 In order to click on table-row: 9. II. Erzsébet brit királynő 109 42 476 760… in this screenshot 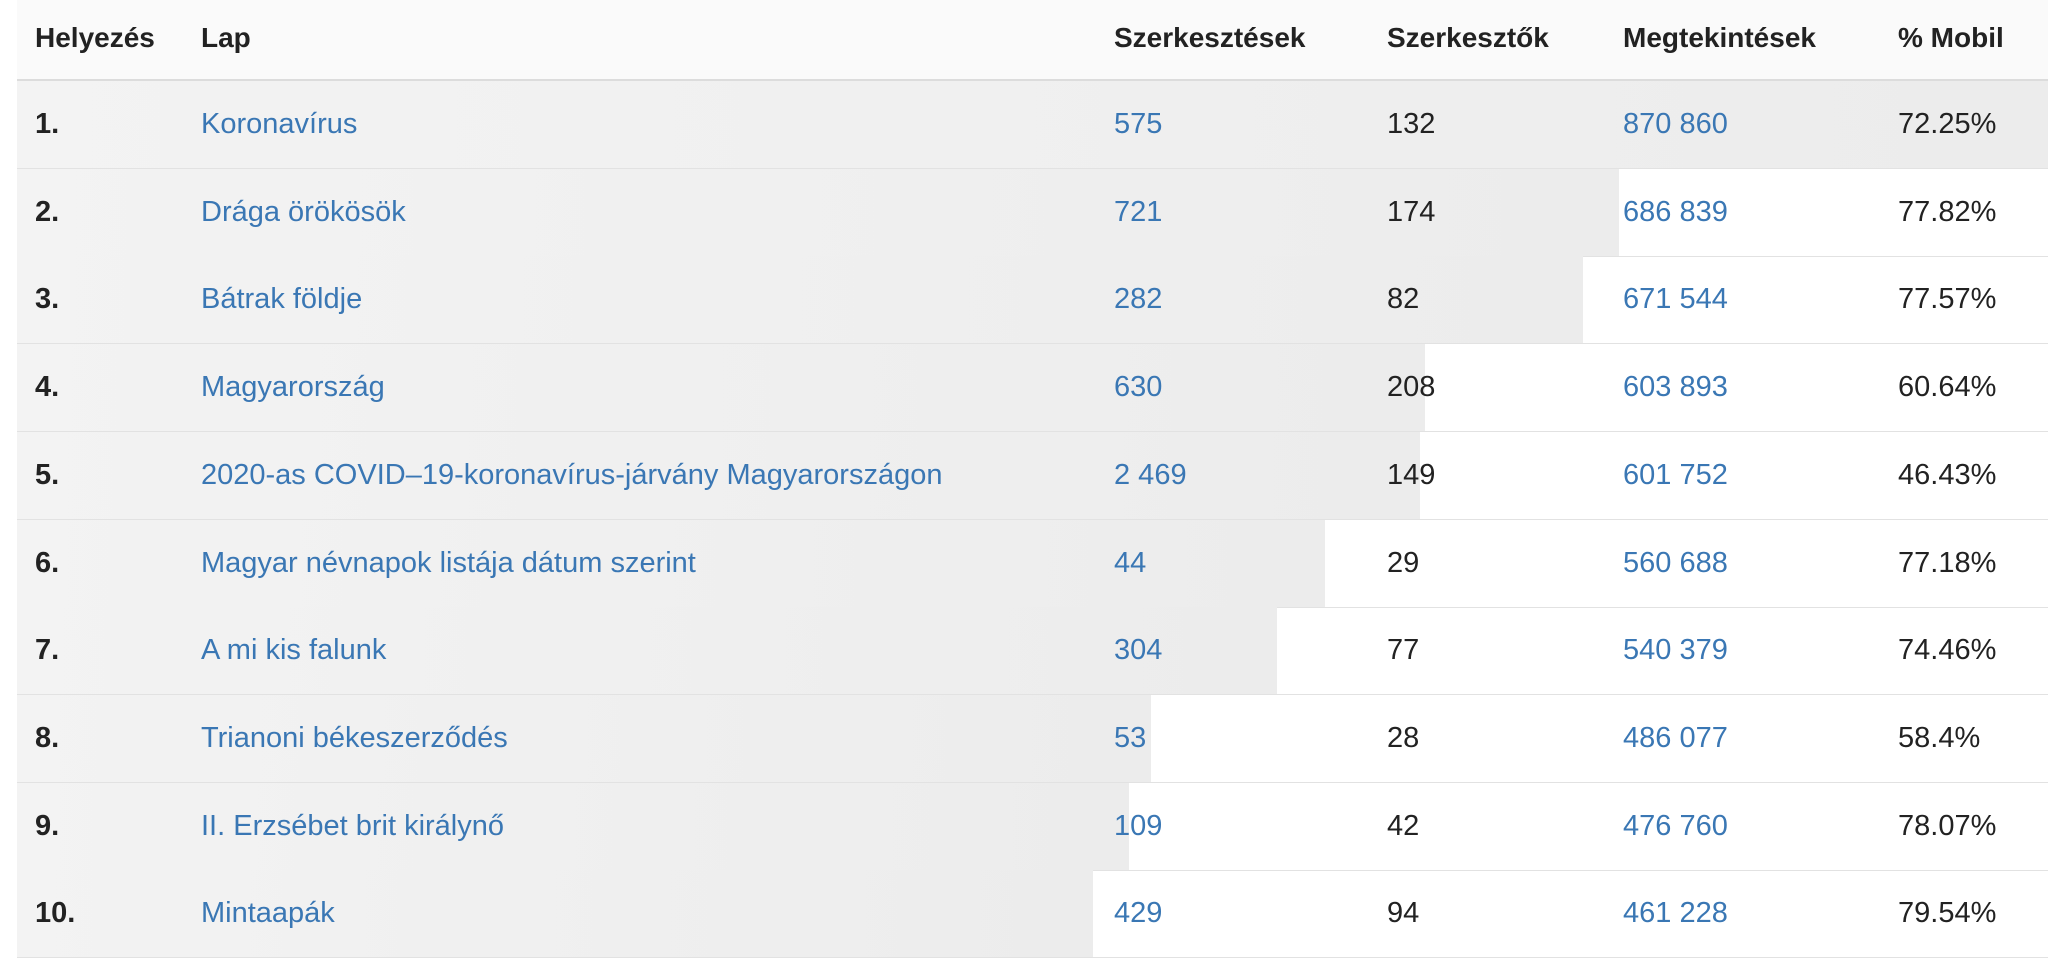, I will do `click(1032, 826)`.